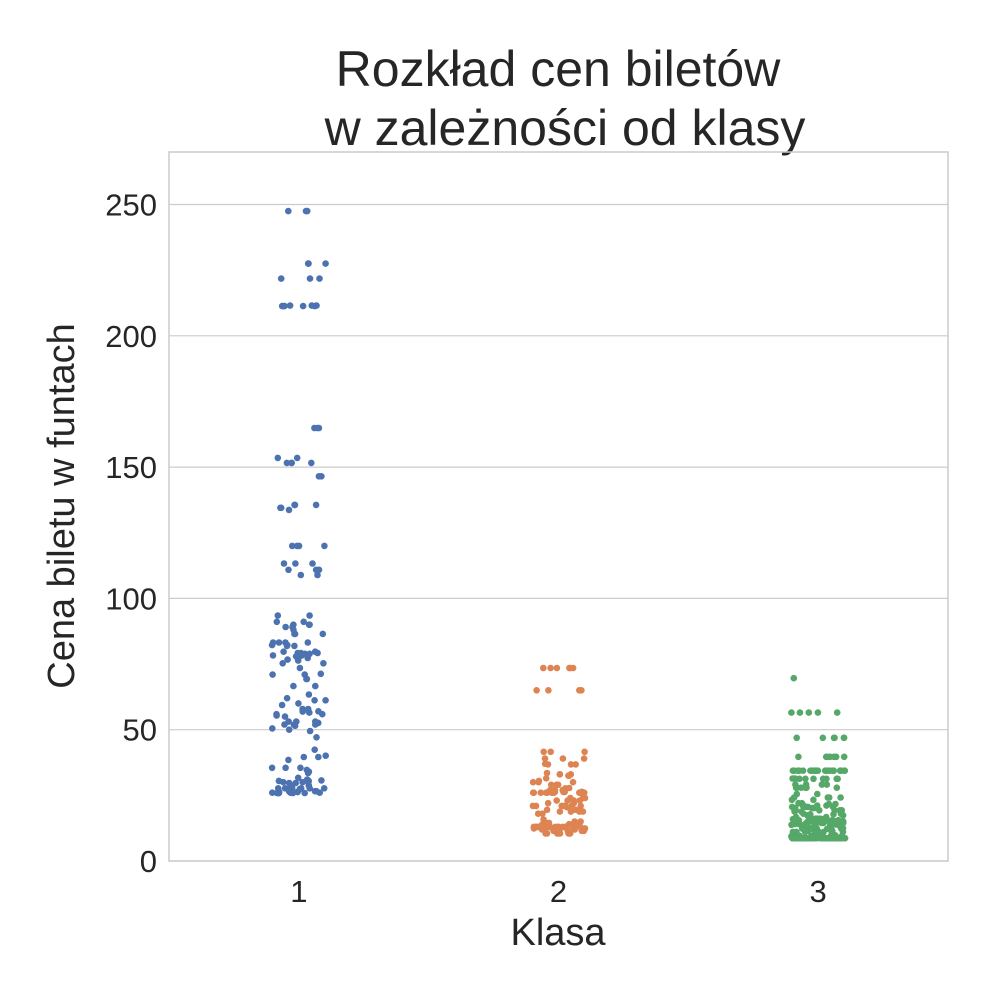 Image resolution: width=1000 pixels, height=1000 pixels. Describe the element at coordinates (818, 891) in the screenshot. I see `x-tick-label: 3` at that location.